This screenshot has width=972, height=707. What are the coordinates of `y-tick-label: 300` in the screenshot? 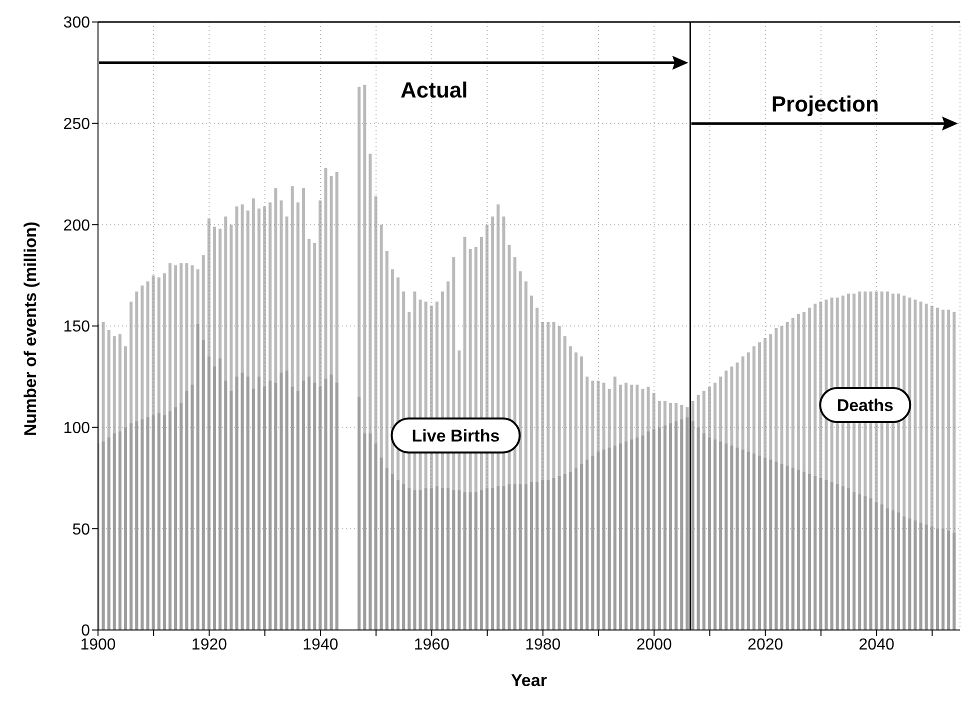 It's located at (76, 23).